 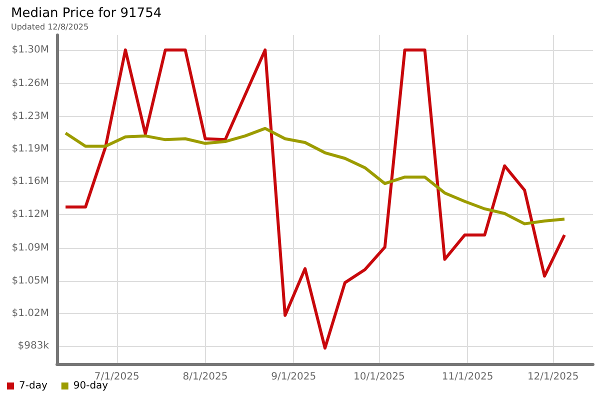 What do you see at coordinates (379, 377) in the screenshot?
I see `x-tick-label: 10/1/2025` at bounding box center [379, 377].